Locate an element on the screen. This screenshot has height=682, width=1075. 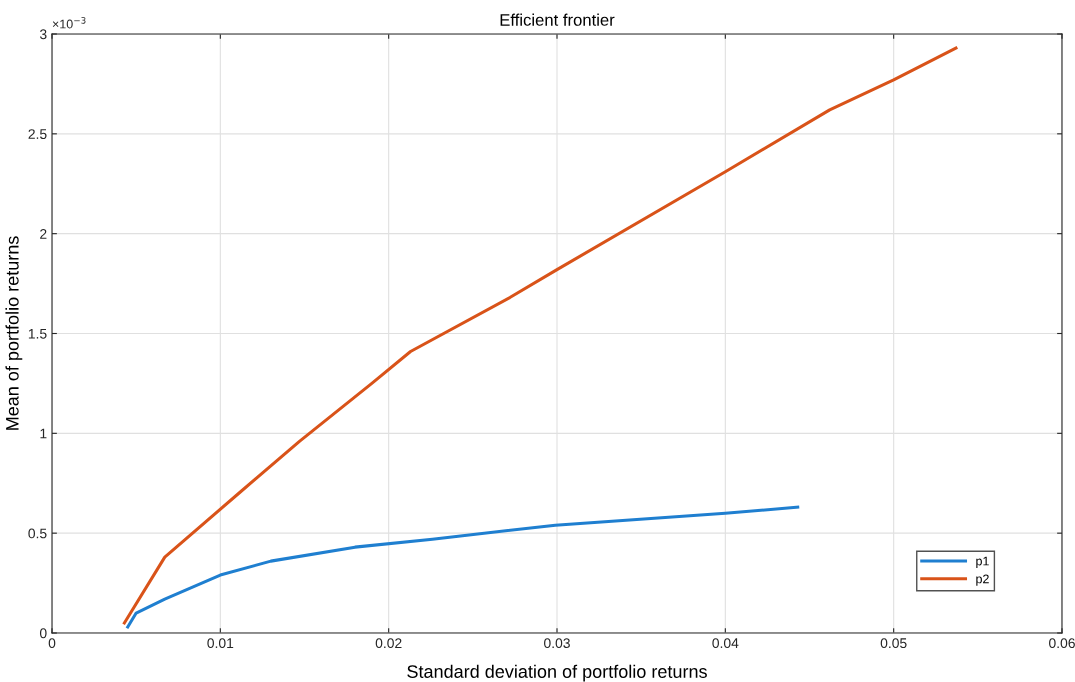
chart-title: Efficient frontier is located at coordinates (557, 19).